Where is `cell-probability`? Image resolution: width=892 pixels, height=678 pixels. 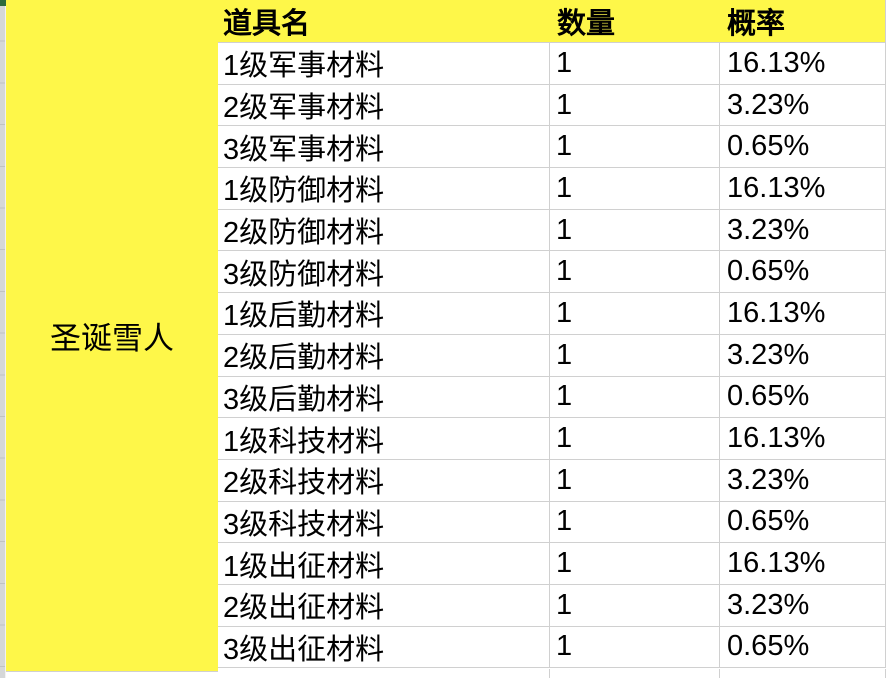
cell-probability is located at coordinates (803, 673).